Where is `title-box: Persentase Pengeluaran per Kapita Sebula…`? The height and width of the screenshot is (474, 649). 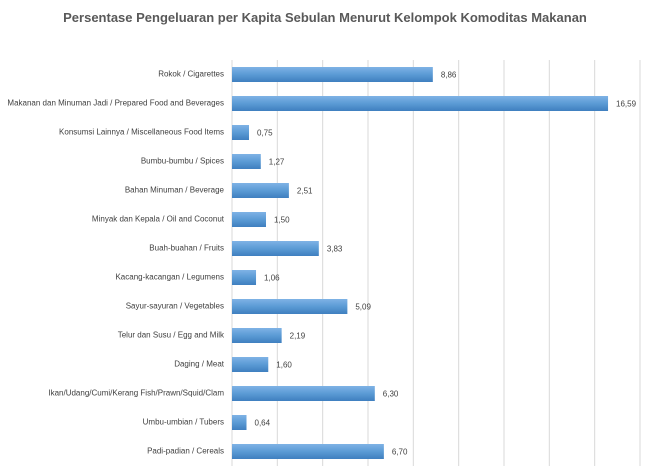
title-box: Persentase Pengeluaran per Kapita Sebula… is located at coordinates (325, 17).